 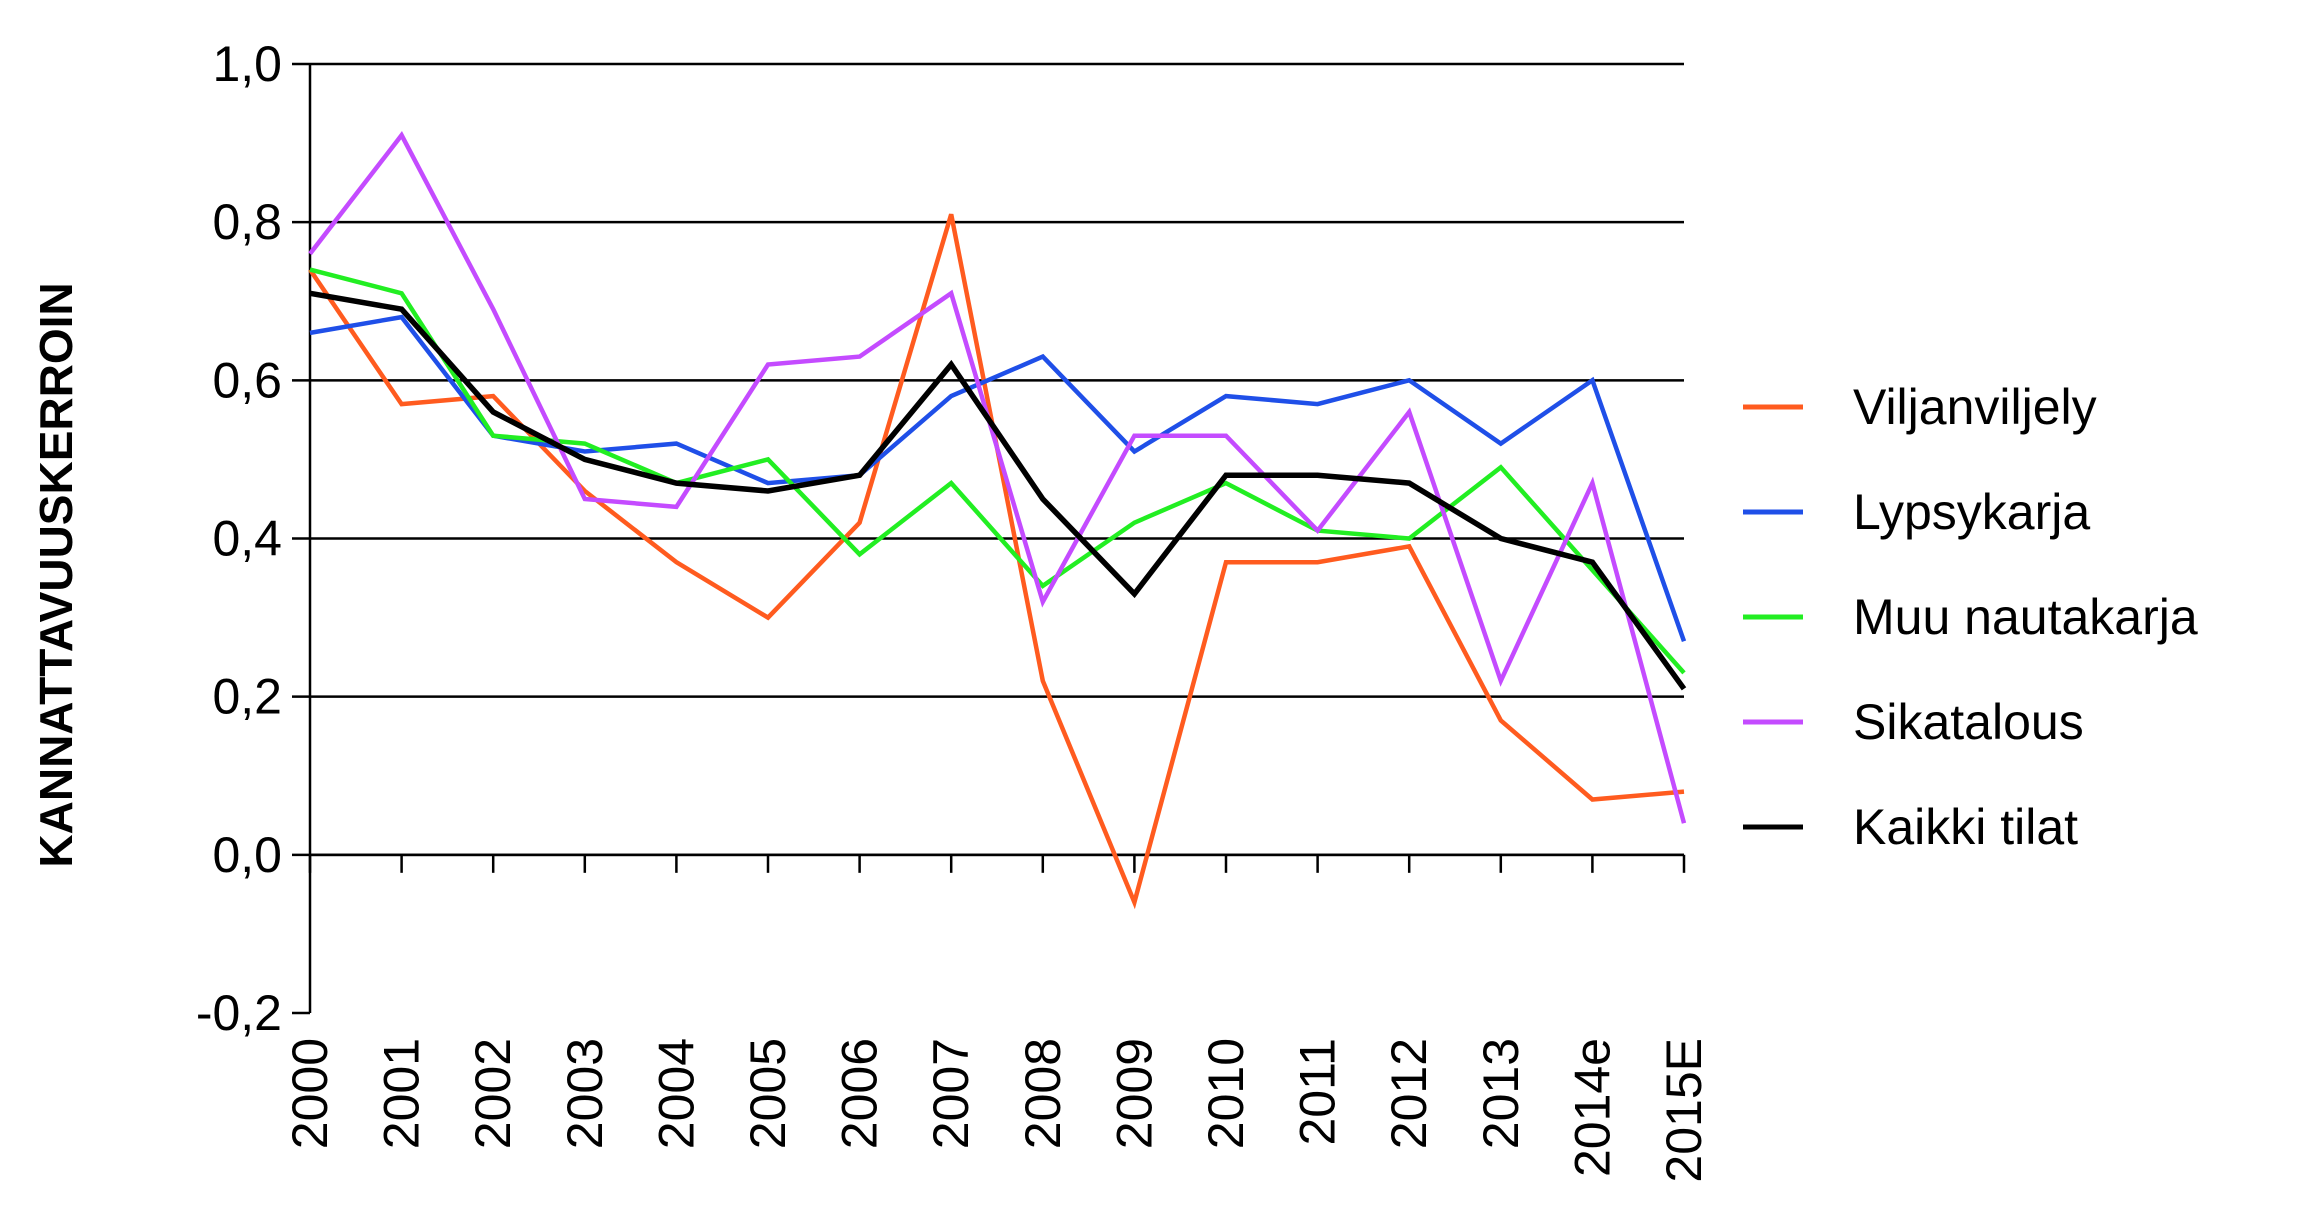 I want to click on x-tick-label: 2002, so click(x=493, y=1093).